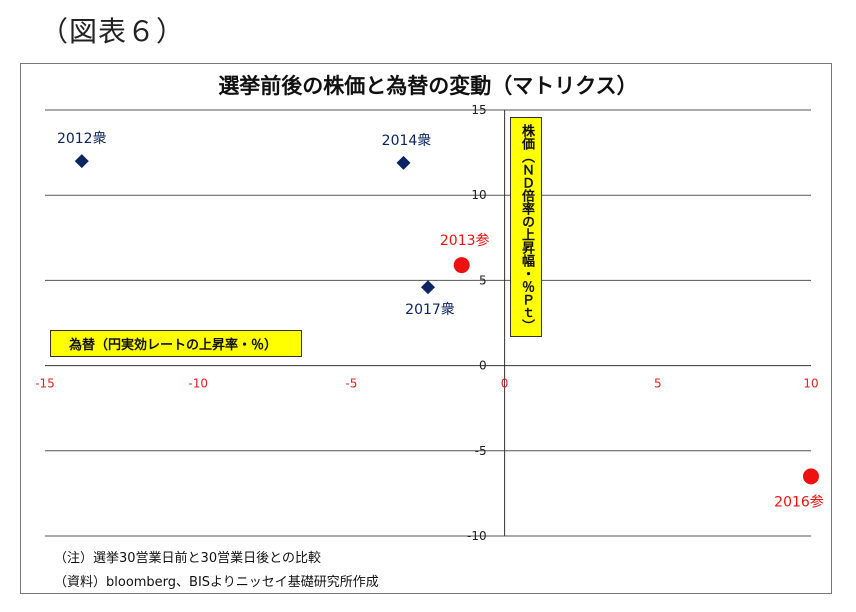 This screenshot has width=856, height=612. What do you see at coordinates (430, 310) in the screenshot?
I see `point-label: 2017衆` at bounding box center [430, 310].